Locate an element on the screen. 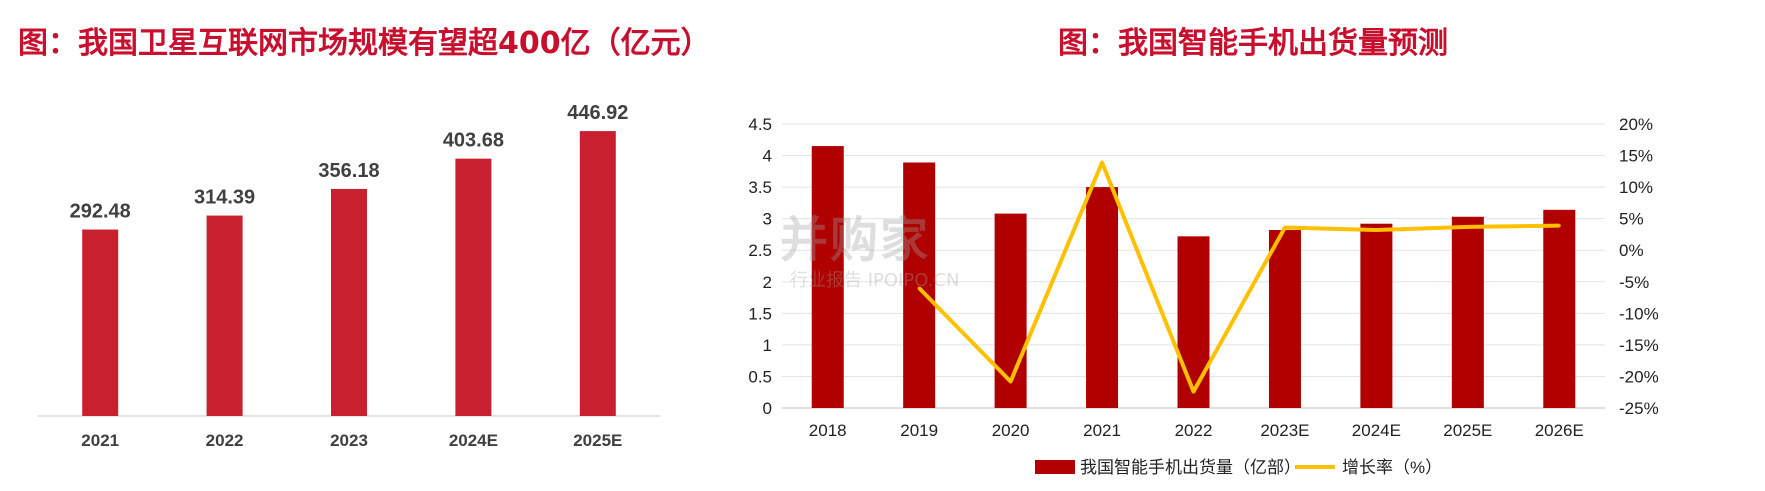  legend-label-growth: 增长率（%） is located at coordinates (1392, 467).